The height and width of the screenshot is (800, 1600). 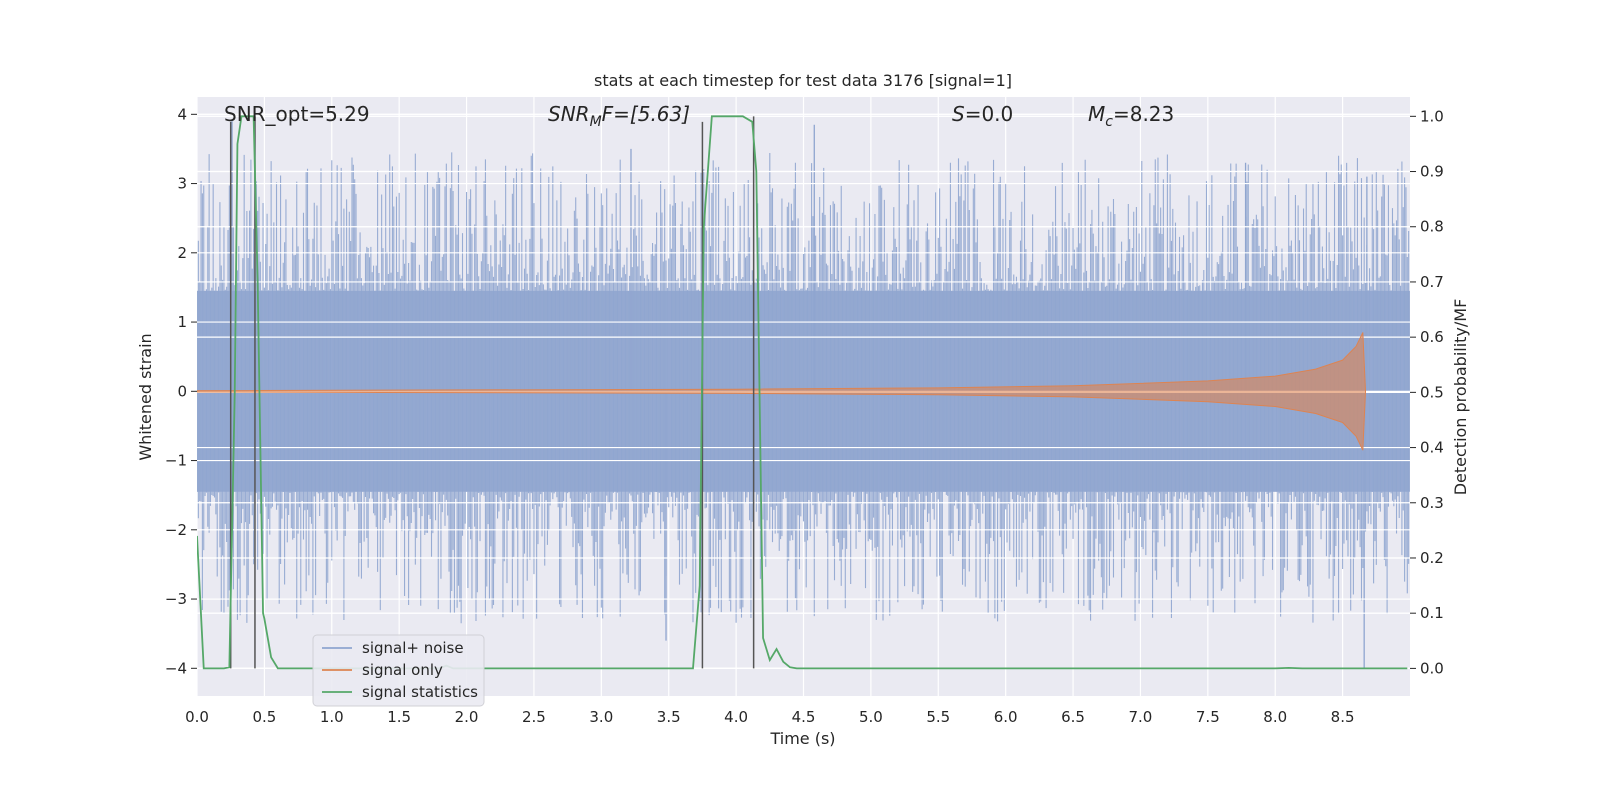 What do you see at coordinates (402, 670) in the screenshot?
I see `legend-label-signal-only: signal only` at bounding box center [402, 670].